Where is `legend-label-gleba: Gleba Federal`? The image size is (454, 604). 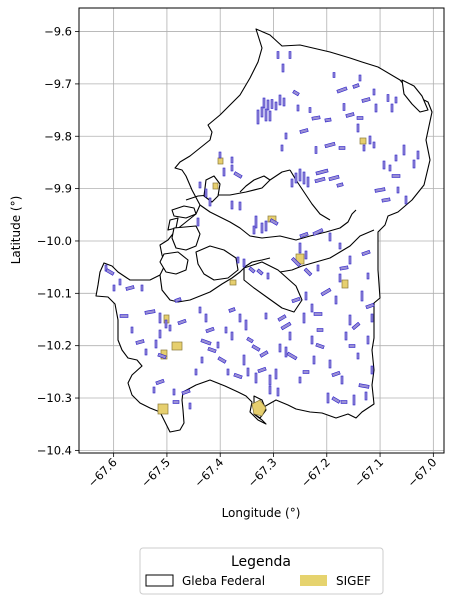 legend-label-gleba: Gleba Federal is located at coordinates (223, 581).